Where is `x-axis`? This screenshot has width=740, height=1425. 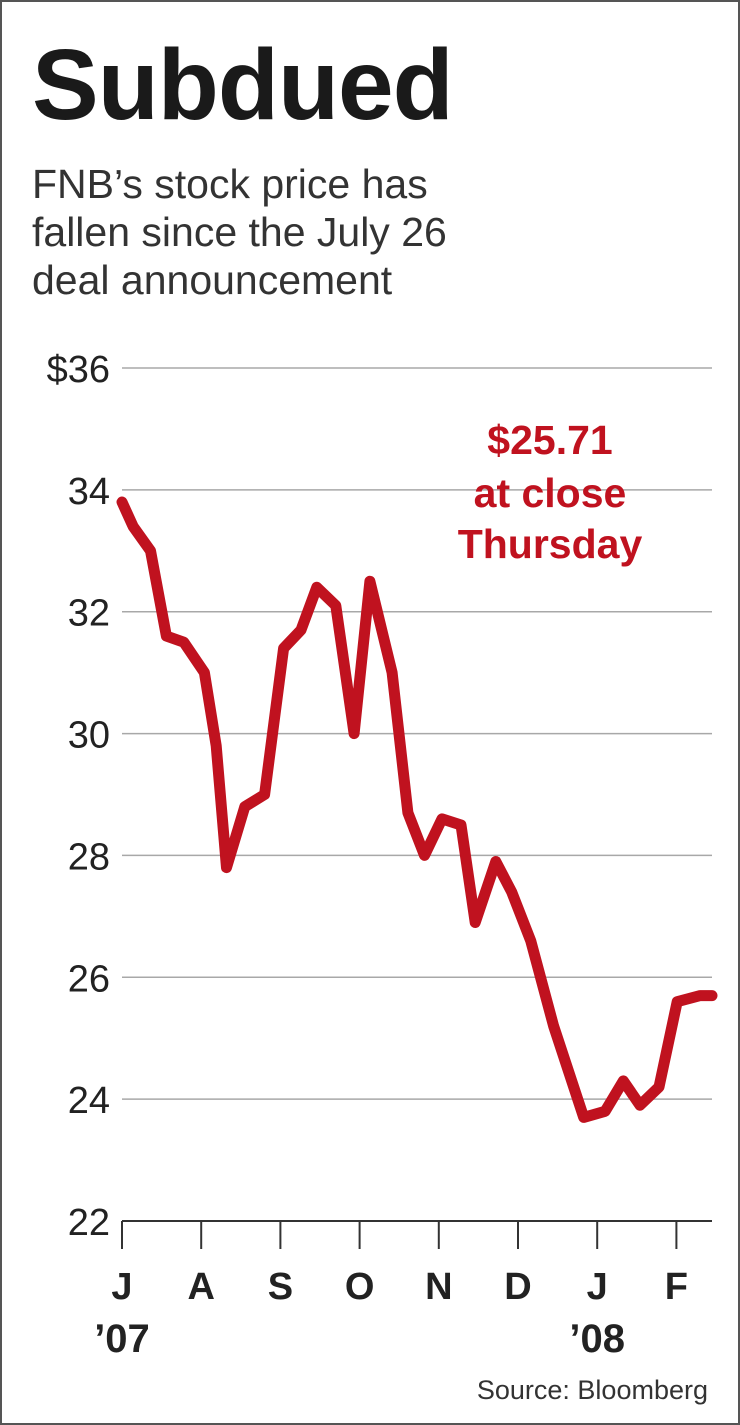
x-axis is located at coordinates (416, 1234).